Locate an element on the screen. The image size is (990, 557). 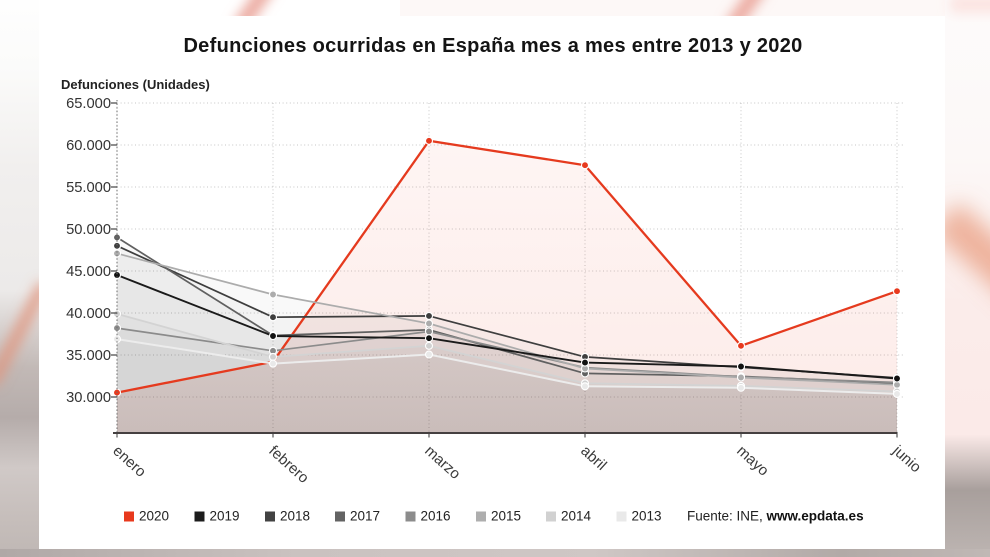
svg-text: 2020 is located at coordinates (154, 516).